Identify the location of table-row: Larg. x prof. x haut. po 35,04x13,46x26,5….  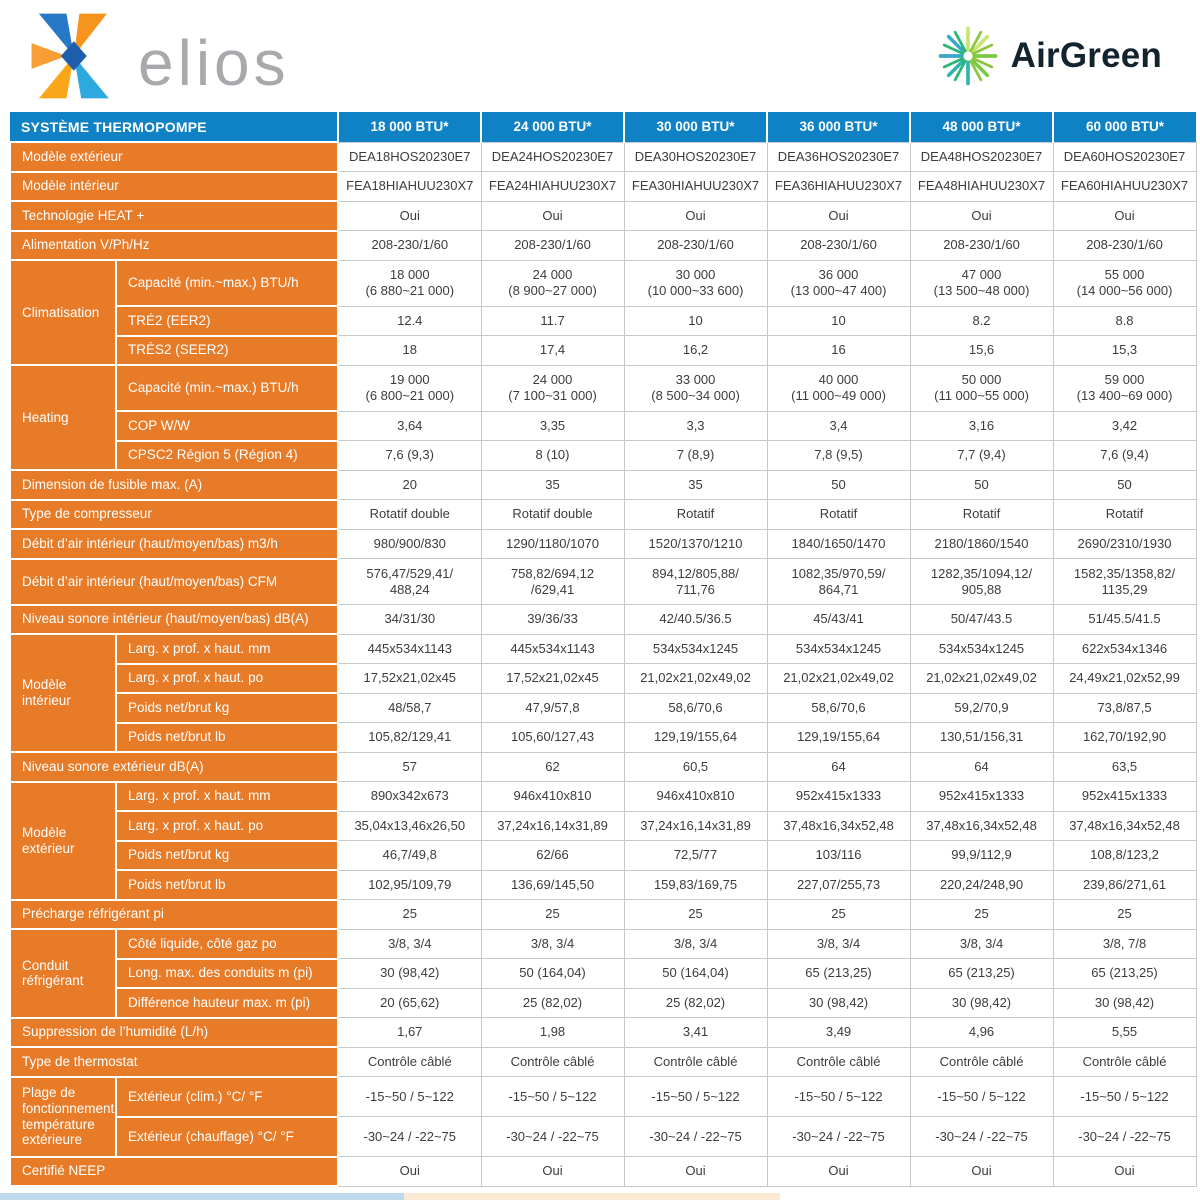
(603, 826).